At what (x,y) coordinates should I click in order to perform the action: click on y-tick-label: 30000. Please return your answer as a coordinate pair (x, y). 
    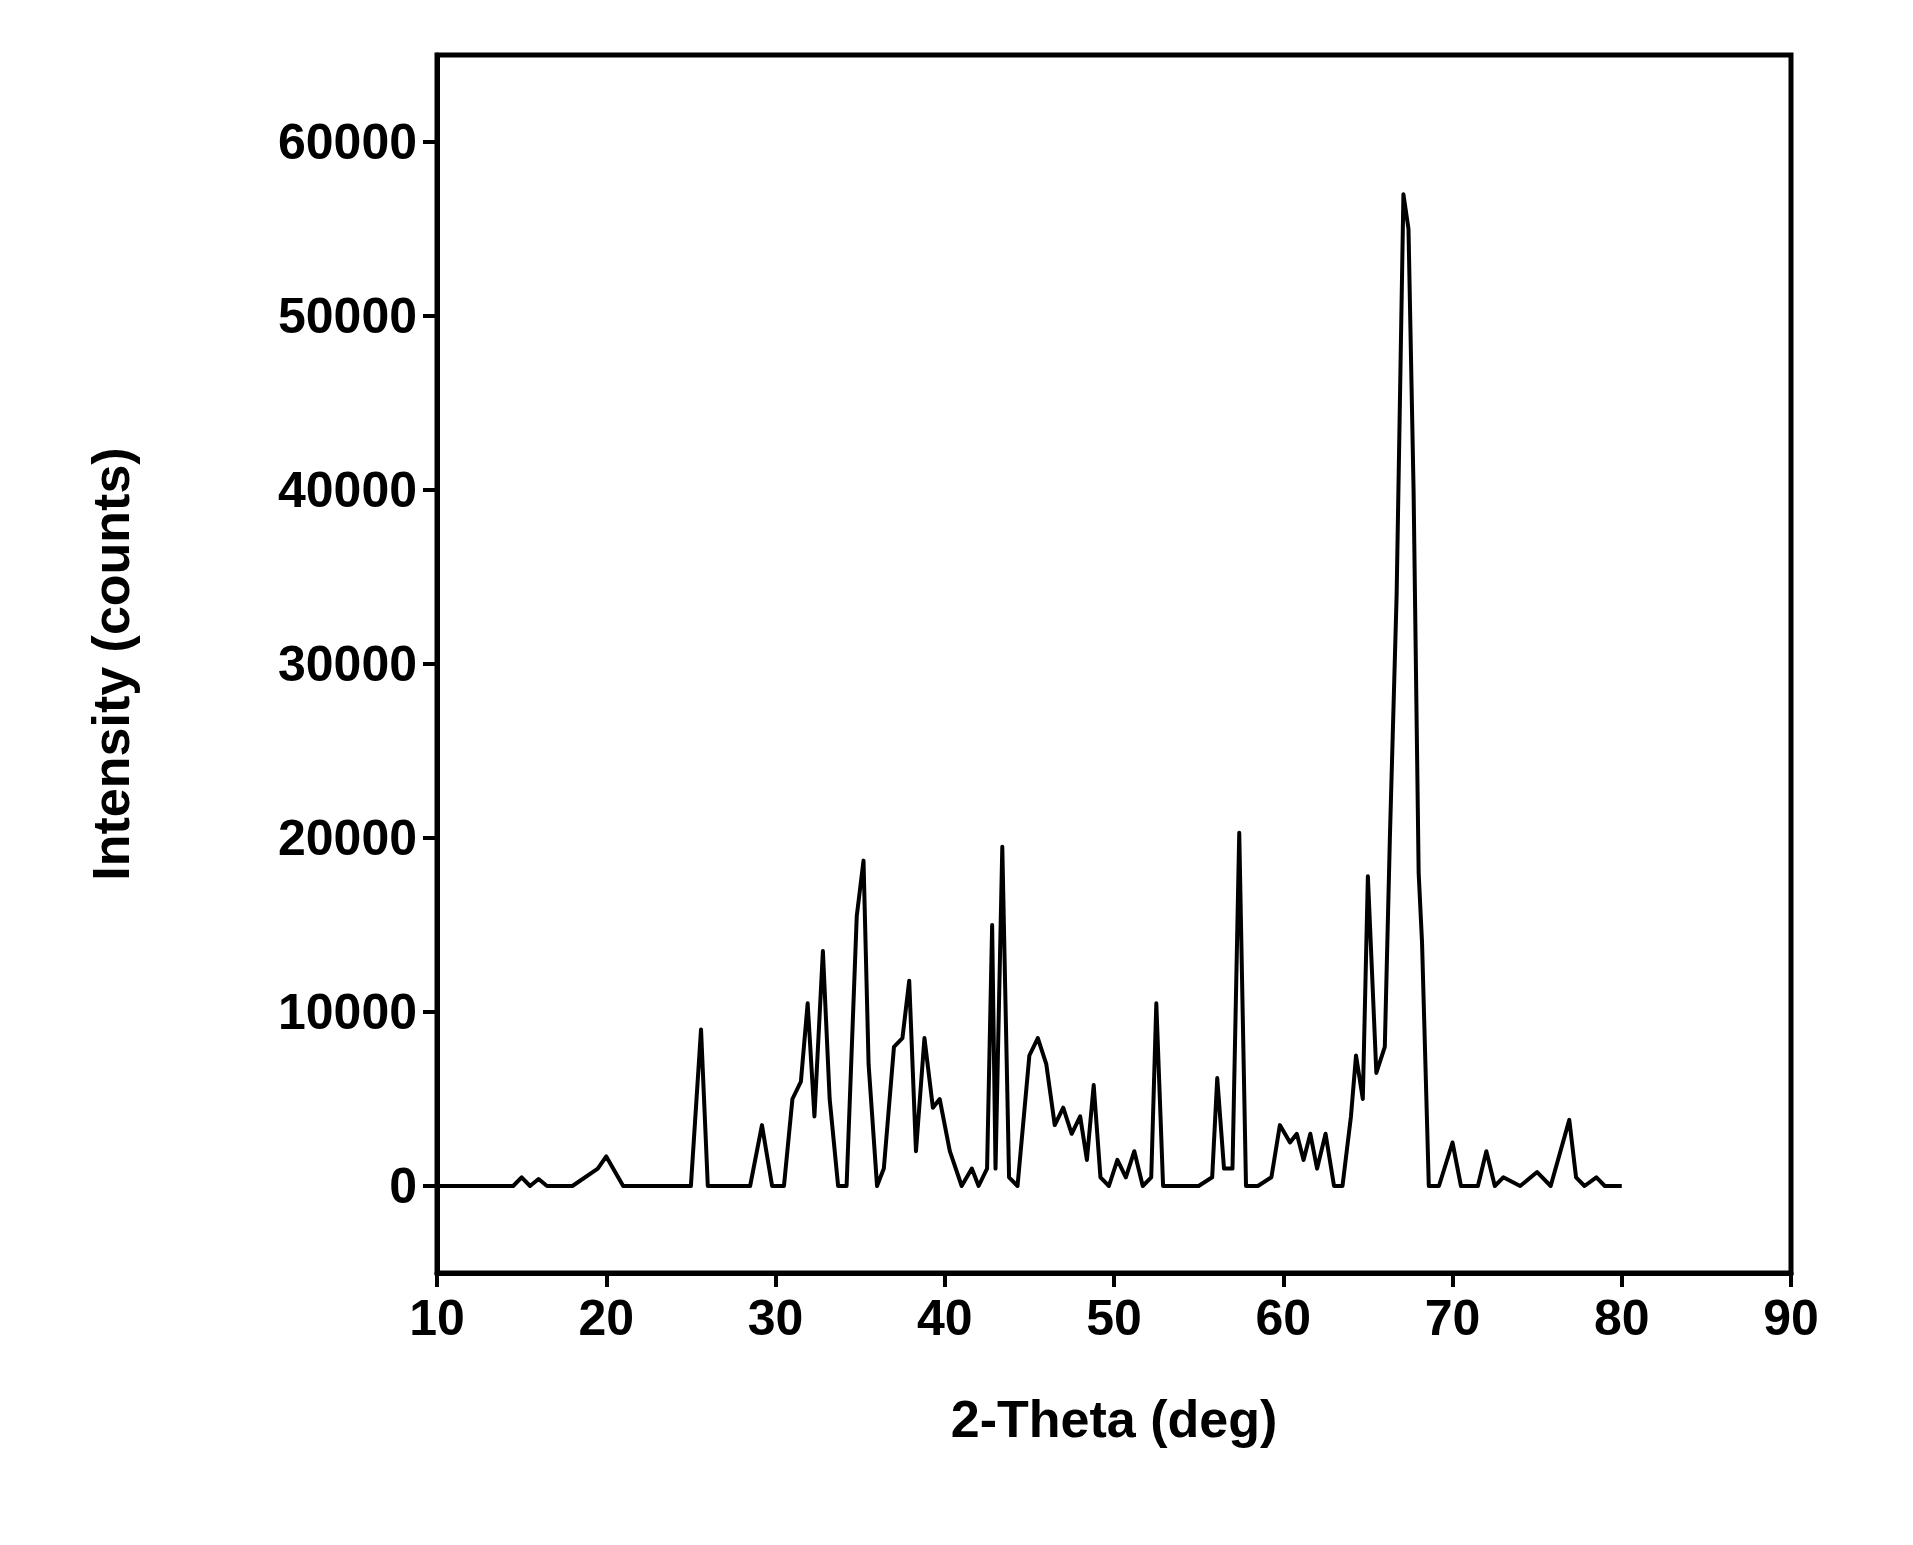
    Looking at the image, I should click on (347, 664).